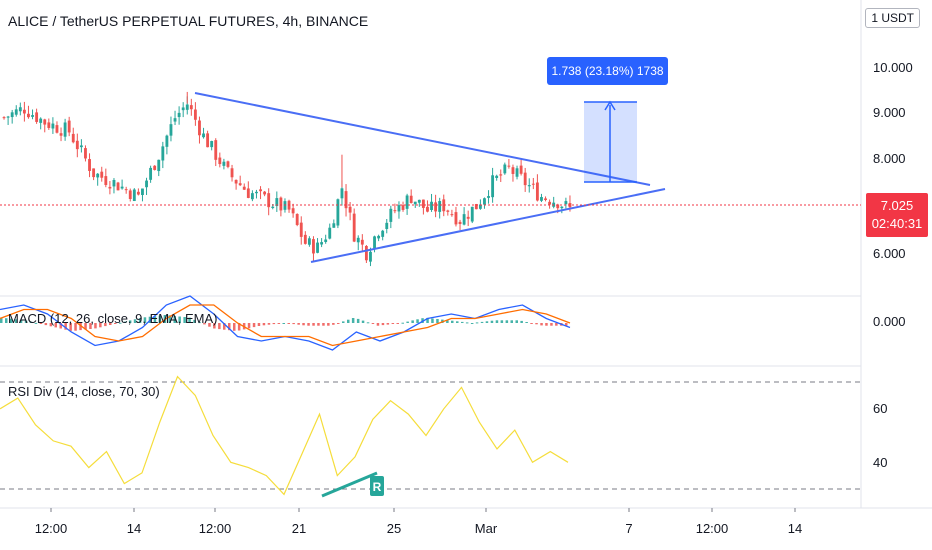  I want to click on price-axis-unit: 1 USDT, so click(892, 18).